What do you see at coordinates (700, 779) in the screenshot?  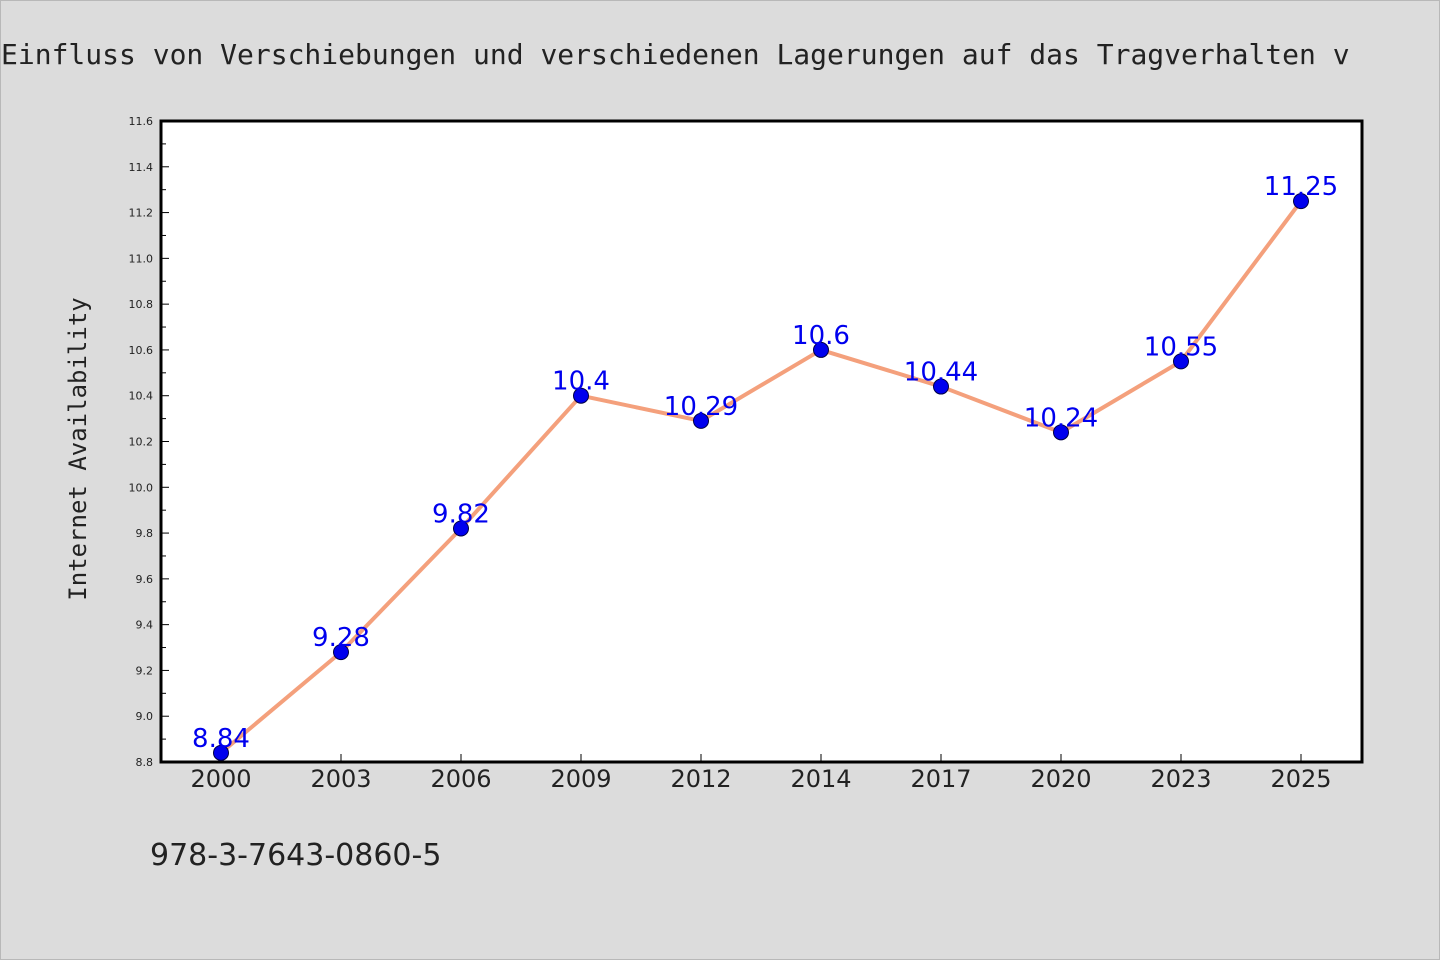 I see `x-tick-label: 2012` at bounding box center [700, 779].